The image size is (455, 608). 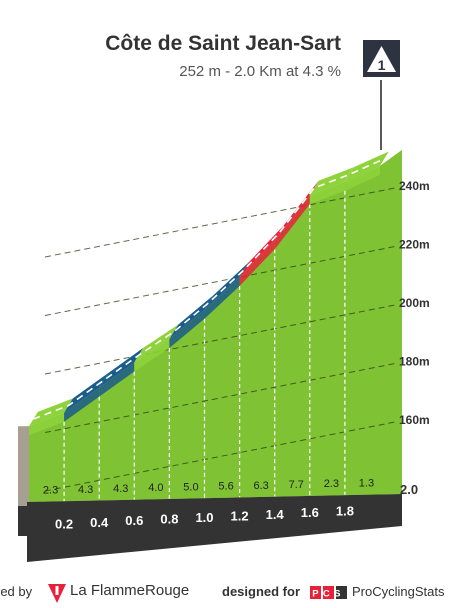 I want to click on climb-summary: 252 m - 2.0 Km at 4.3 %, so click(x=260, y=71).